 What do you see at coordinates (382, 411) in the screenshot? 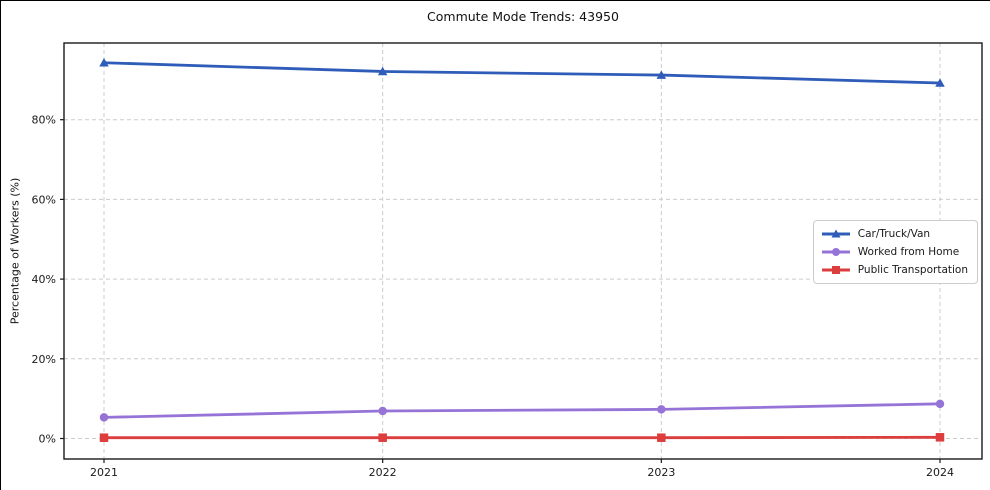
I see `circle-marker-worked-from-home-2022` at bounding box center [382, 411].